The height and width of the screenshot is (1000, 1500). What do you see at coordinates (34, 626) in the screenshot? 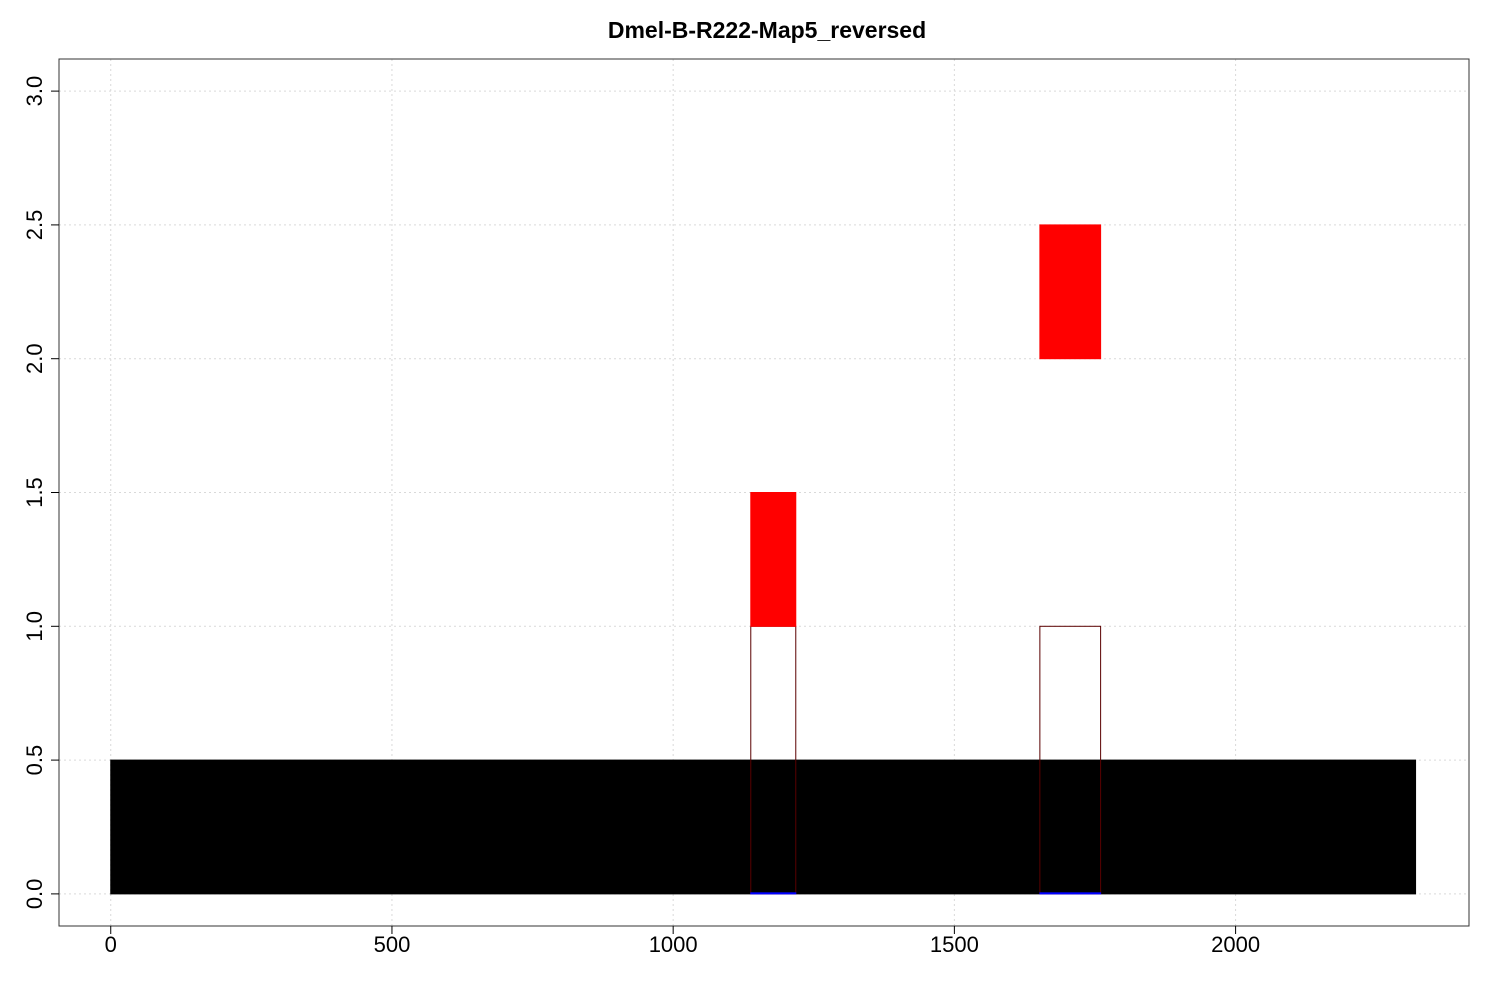
I see `y-tick-label-2: 1.0` at bounding box center [34, 626].